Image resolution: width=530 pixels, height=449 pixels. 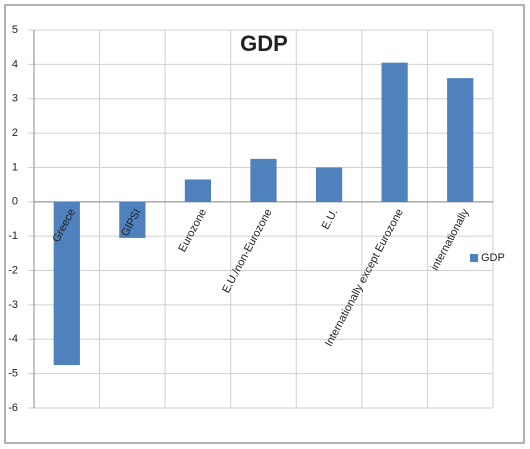 What do you see at coordinates (15, 133) in the screenshot?
I see `y-tick-label: 2` at bounding box center [15, 133].